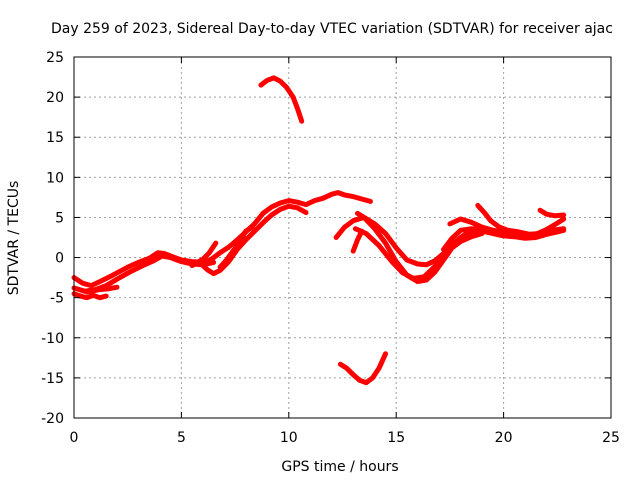  Describe the element at coordinates (531, 235) in the screenshot. I see `series-line-arc-right-e` at that location.